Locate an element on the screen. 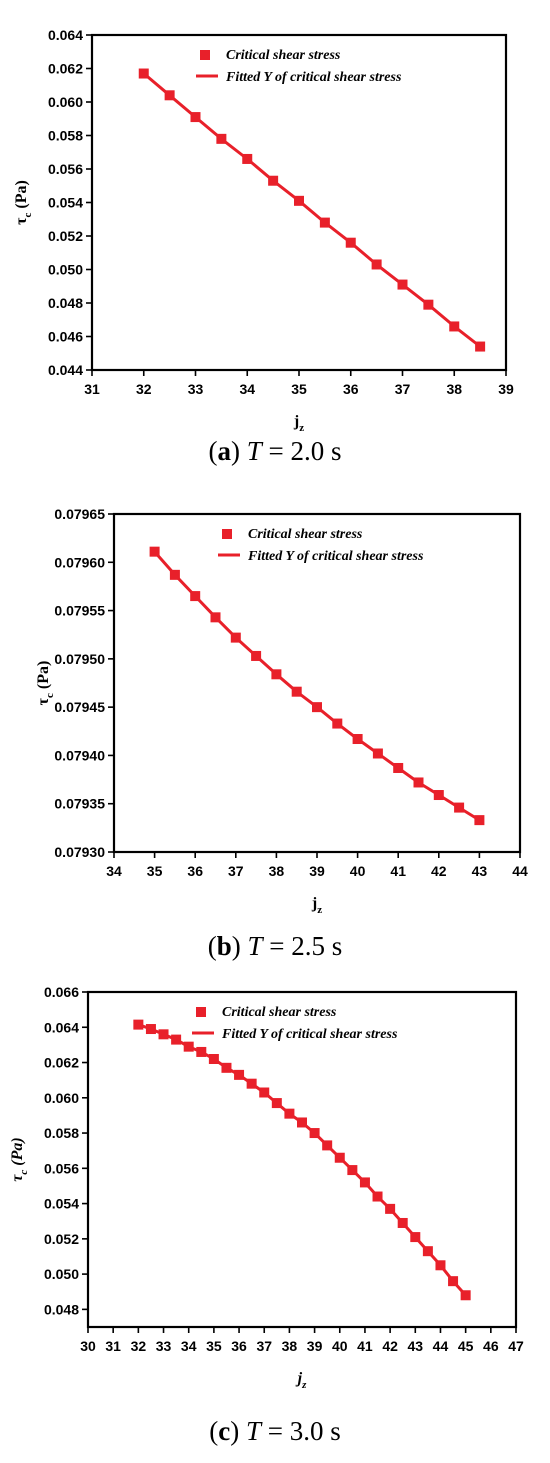 The height and width of the screenshot is (1463, 550). y-tick-label: 0.07950 is located at coordinates (79, 659).